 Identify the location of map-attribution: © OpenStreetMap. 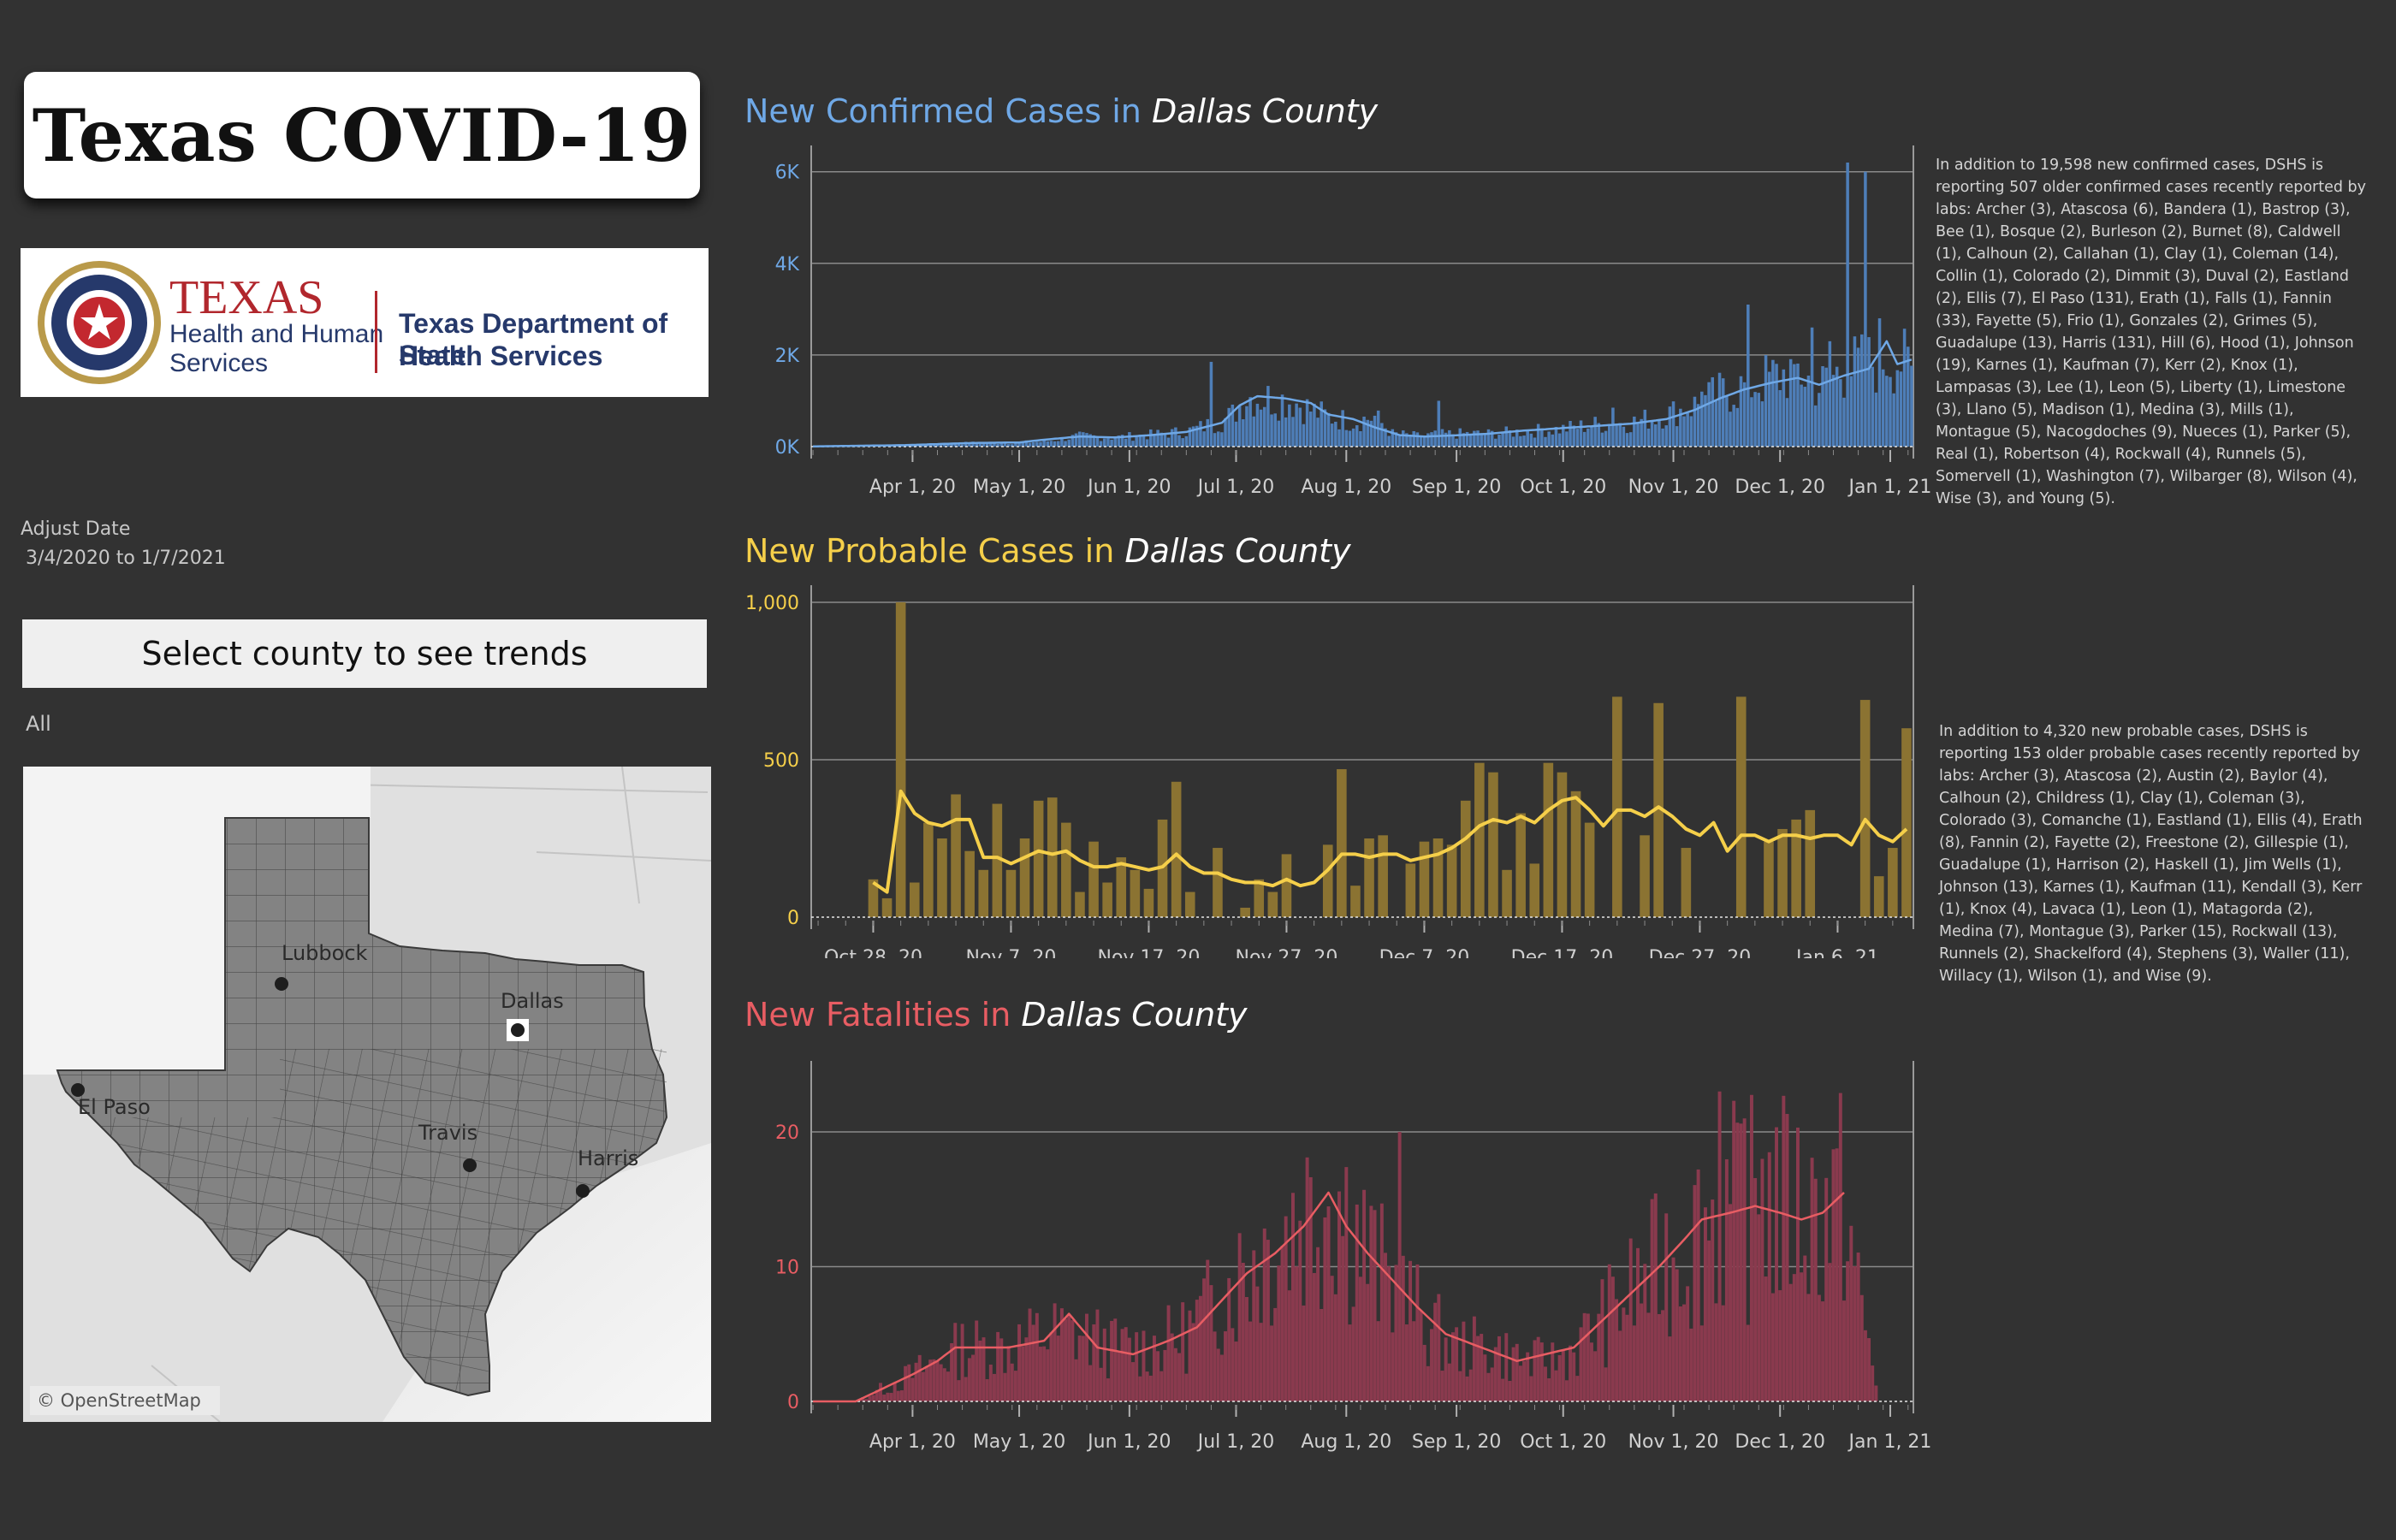
(119, 1400).